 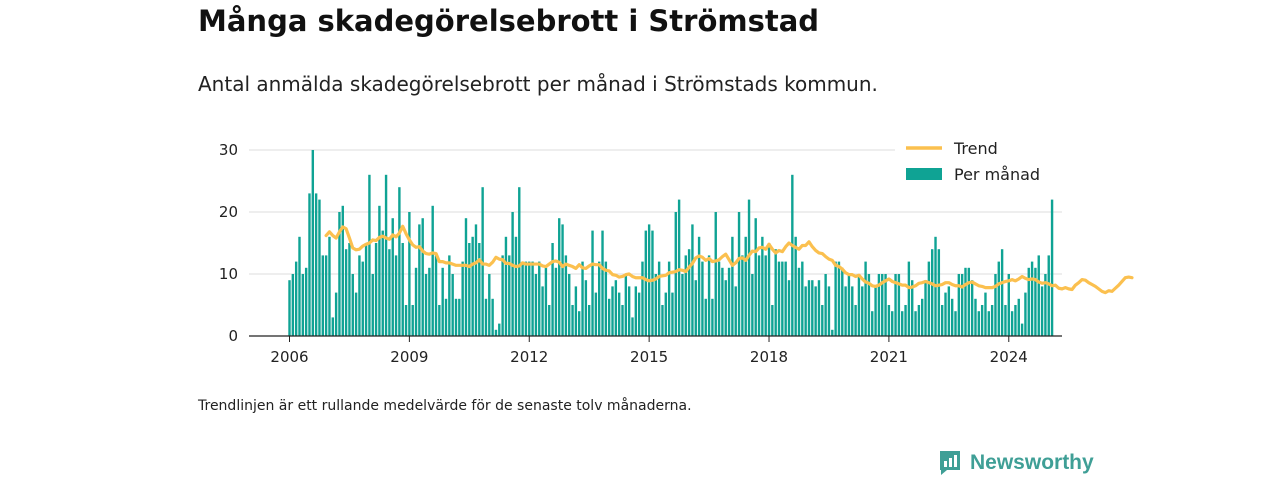 I want to click on brand-logo: Newsworthy, so click(x=1016, y=463).